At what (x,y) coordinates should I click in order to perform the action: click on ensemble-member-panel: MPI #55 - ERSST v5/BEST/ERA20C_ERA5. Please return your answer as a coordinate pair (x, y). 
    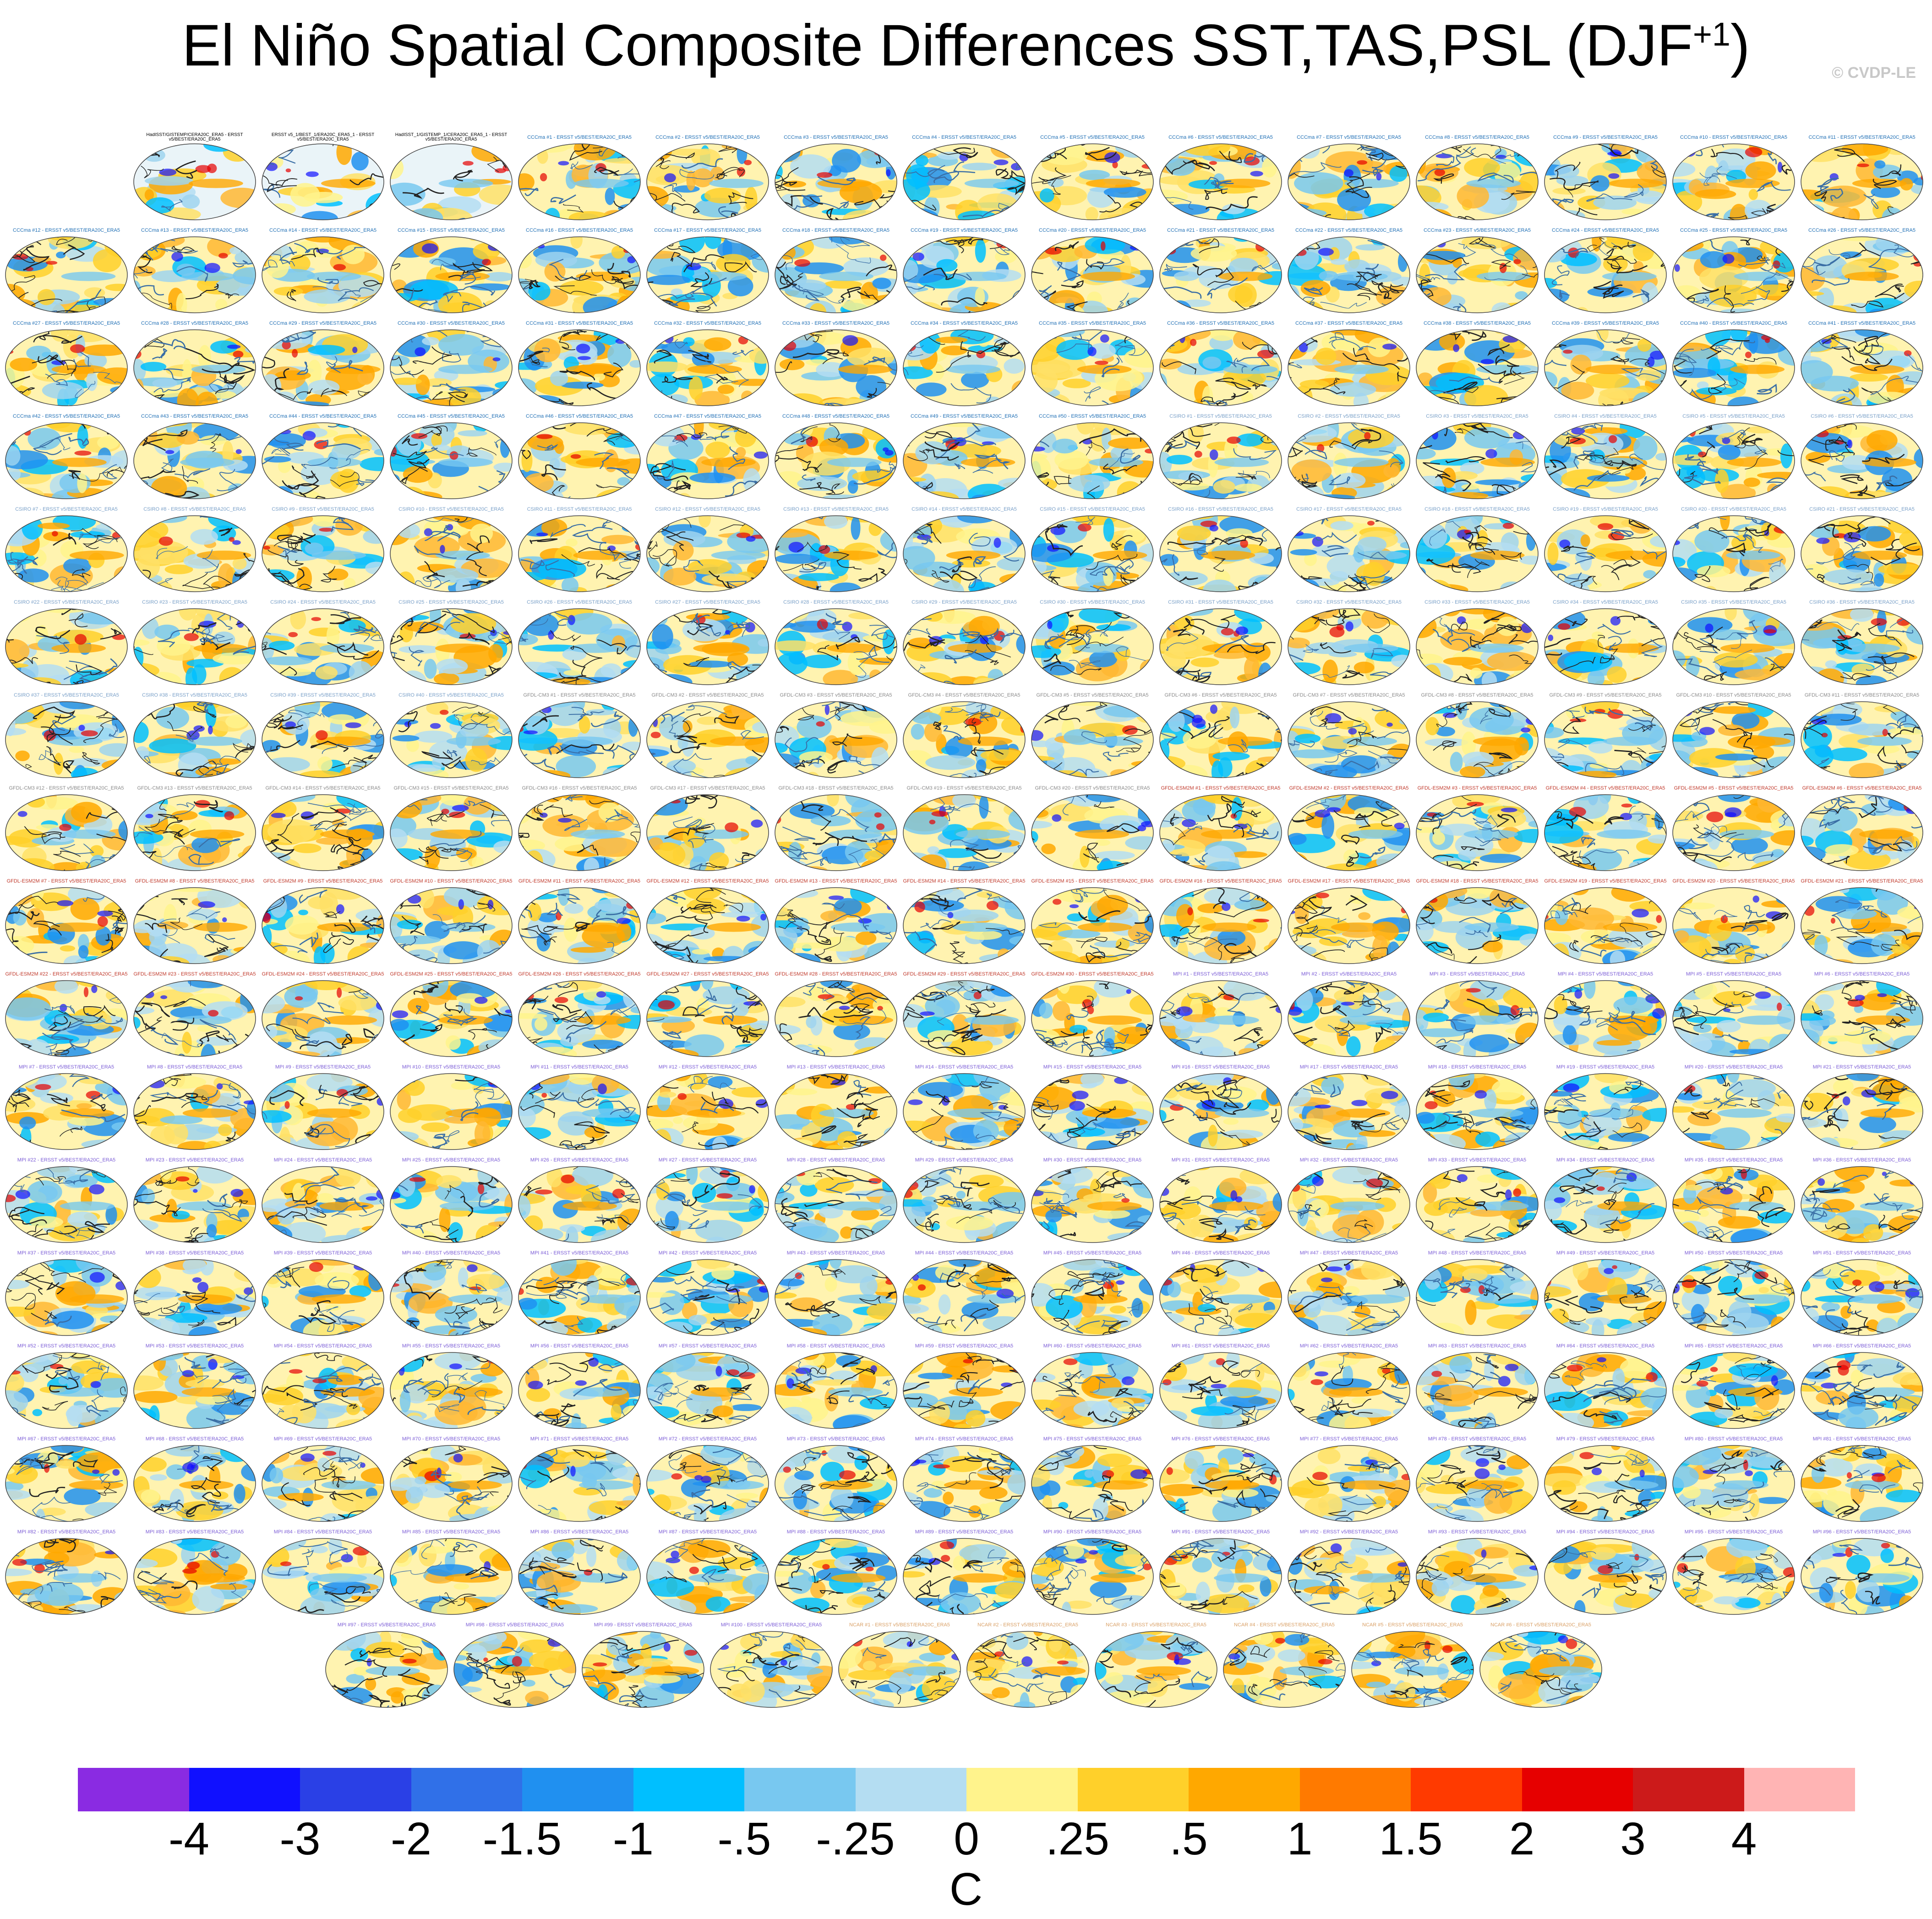
    Looking at the image, I should click on (451, 1386).